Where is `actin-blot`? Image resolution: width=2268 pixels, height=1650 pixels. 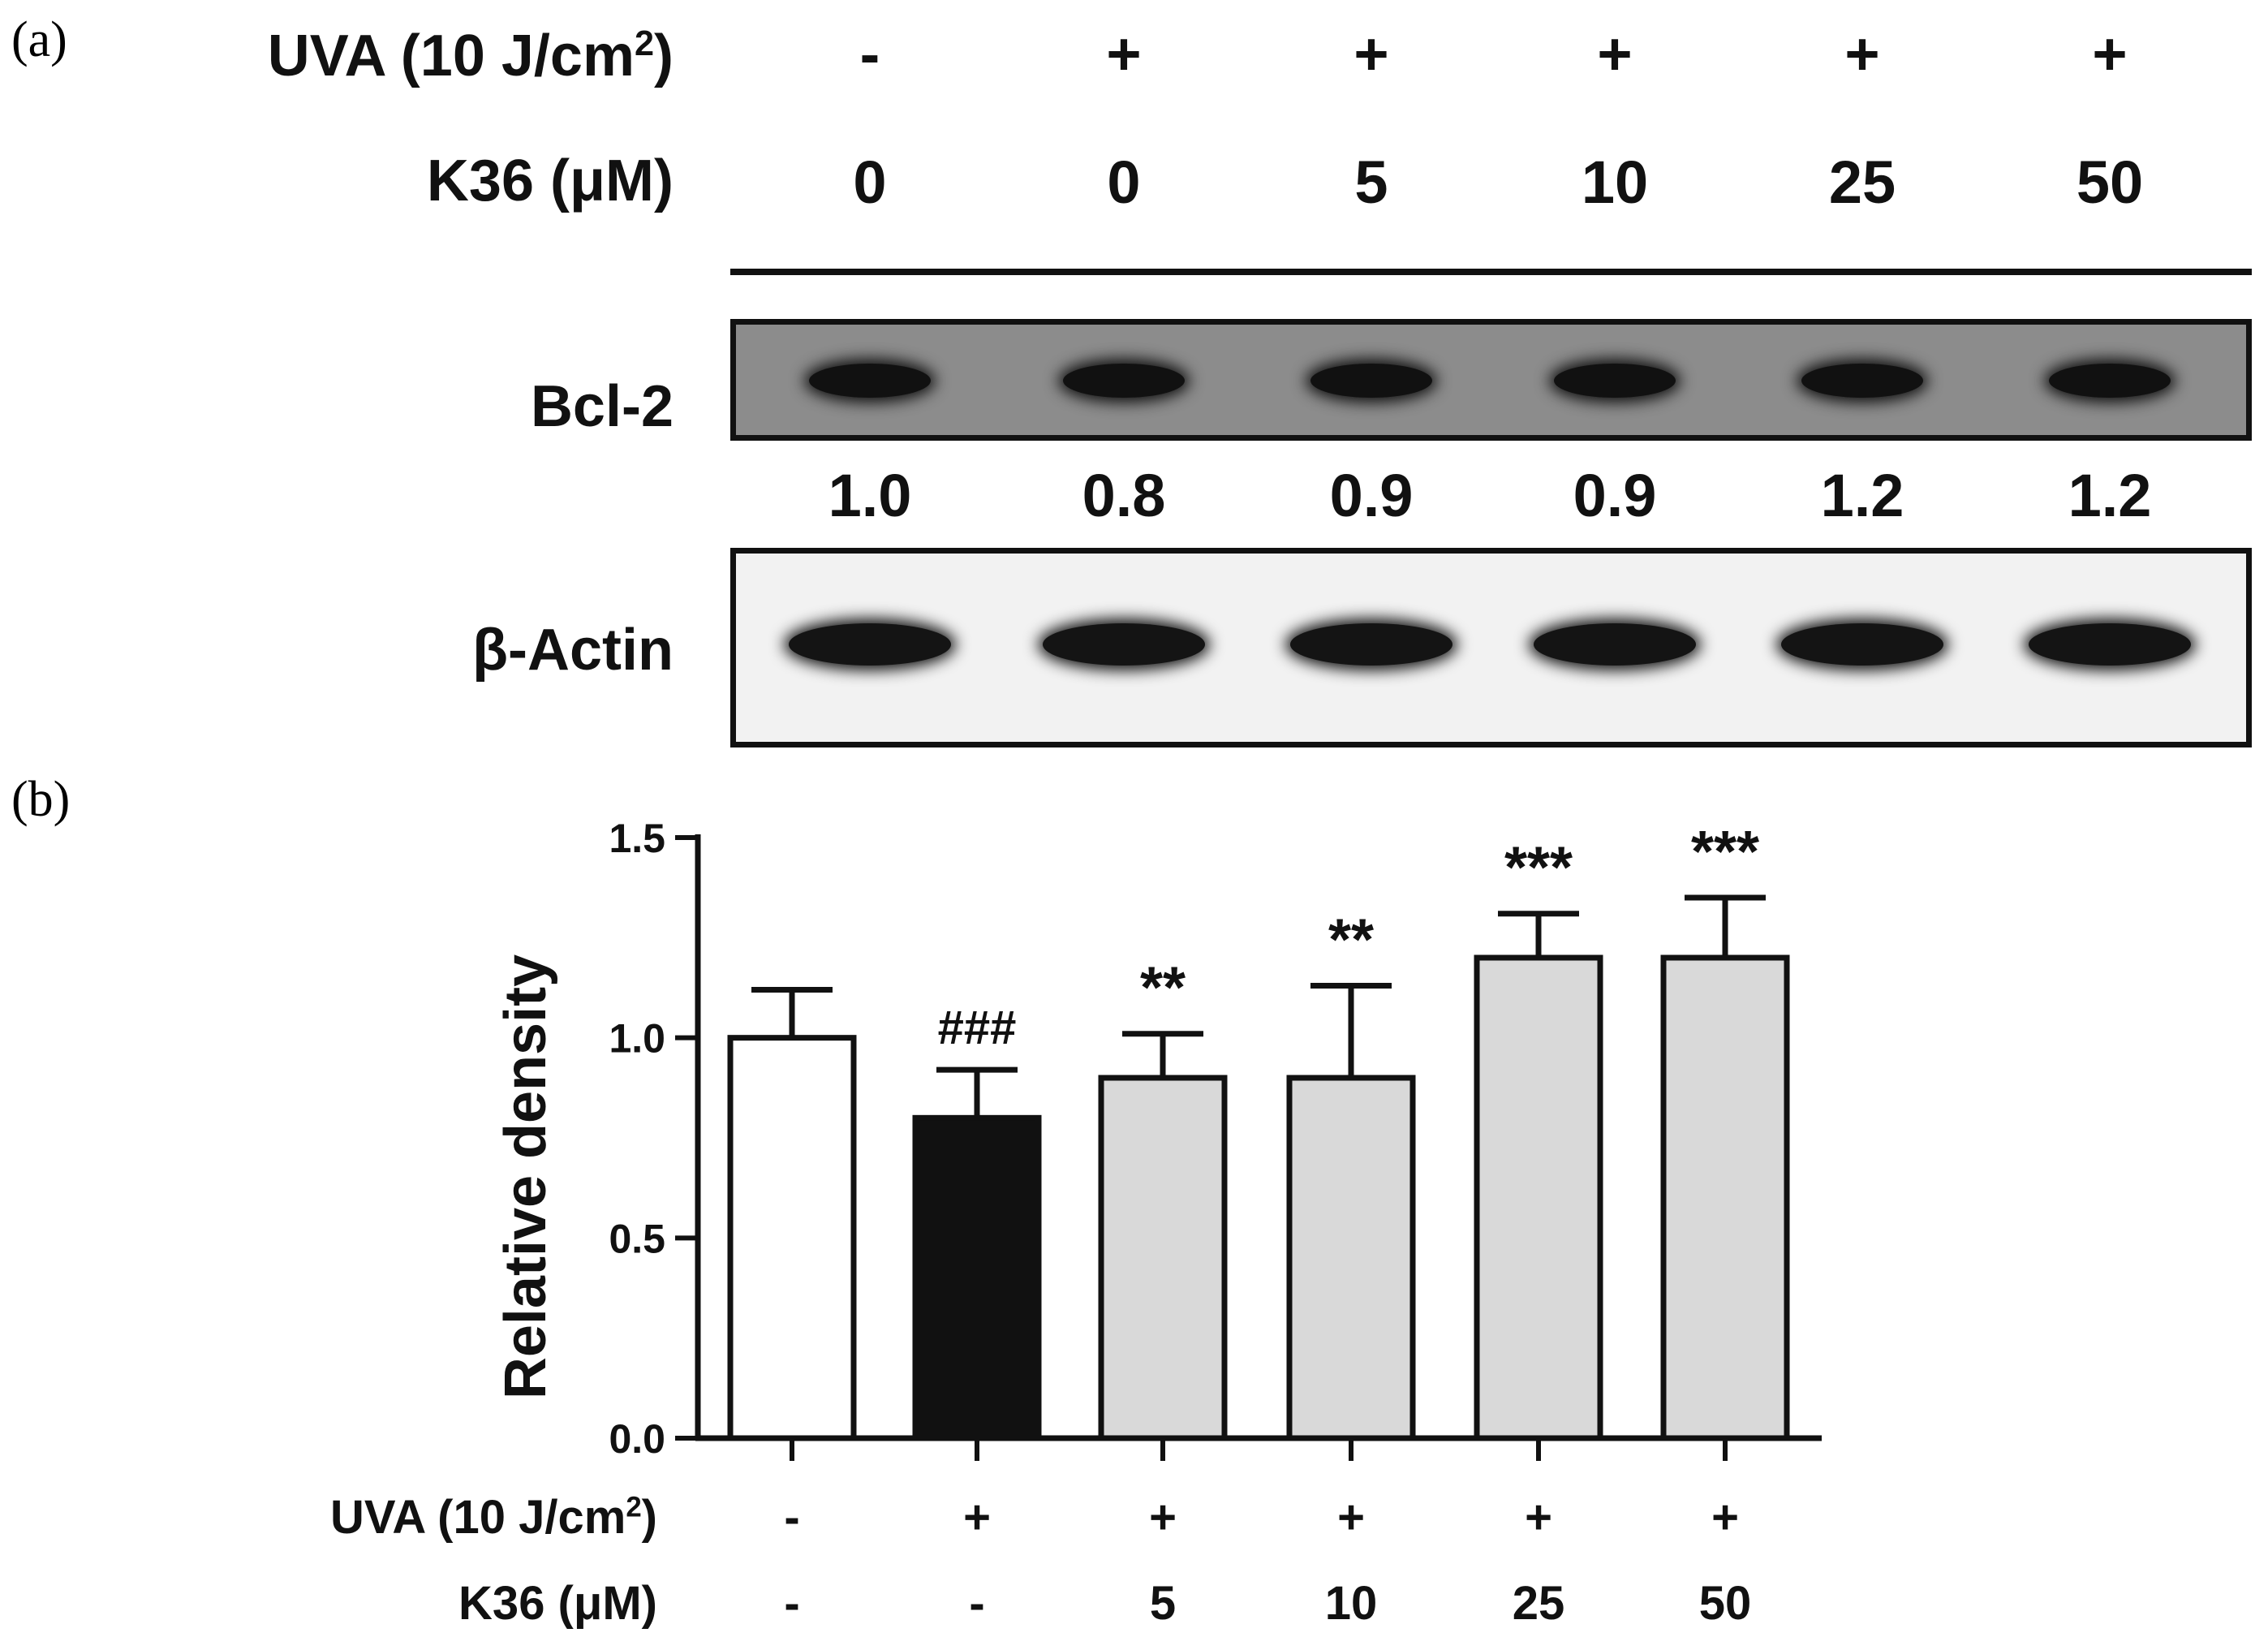 actin-blot is located at coordinates (1491, 647).